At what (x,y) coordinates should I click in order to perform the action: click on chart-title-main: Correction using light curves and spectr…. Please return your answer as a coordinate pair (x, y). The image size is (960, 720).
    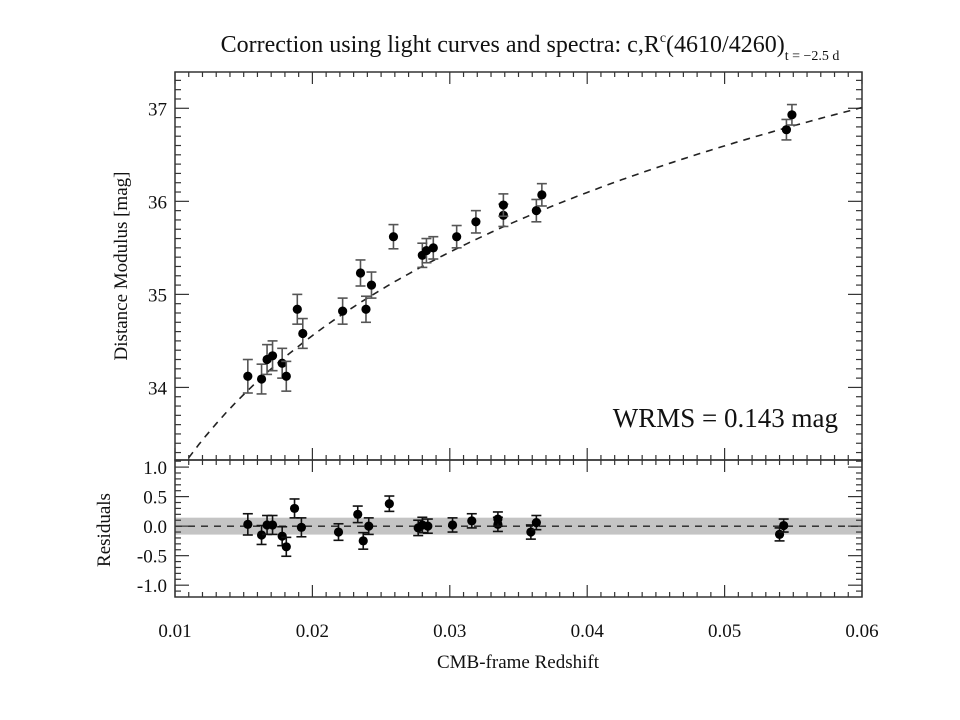
    Looking at the image, I should click on (440, 45).